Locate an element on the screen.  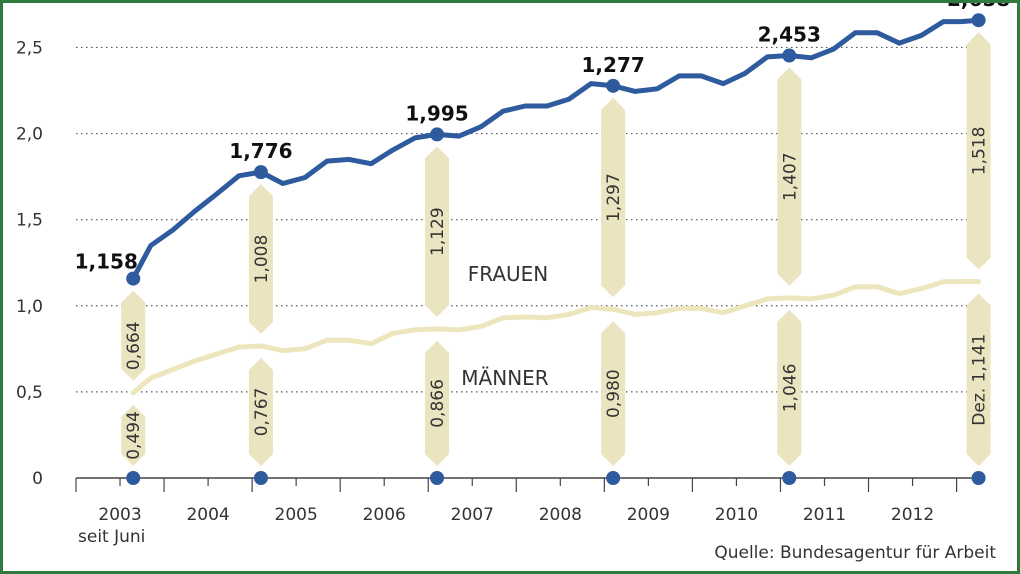
x-tick-label: 2008 is located at coordinates (560, 515).